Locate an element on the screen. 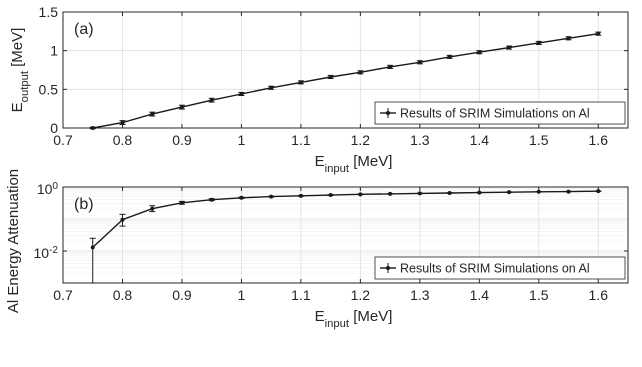 Image resolution: width=642 pixels, height=367 pixels. y-tick-label: 1 is located at coordinates (54, 51).